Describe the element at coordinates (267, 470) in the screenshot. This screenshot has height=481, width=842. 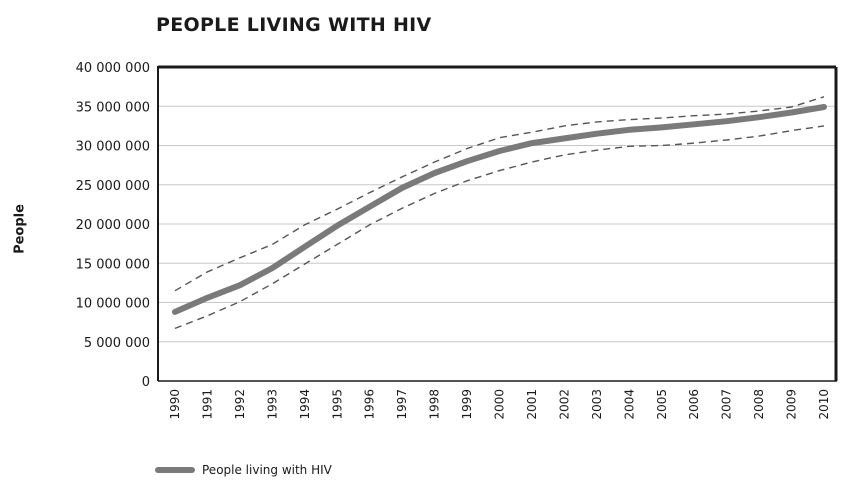
I see `legend-label: People living with HIV` at that location.